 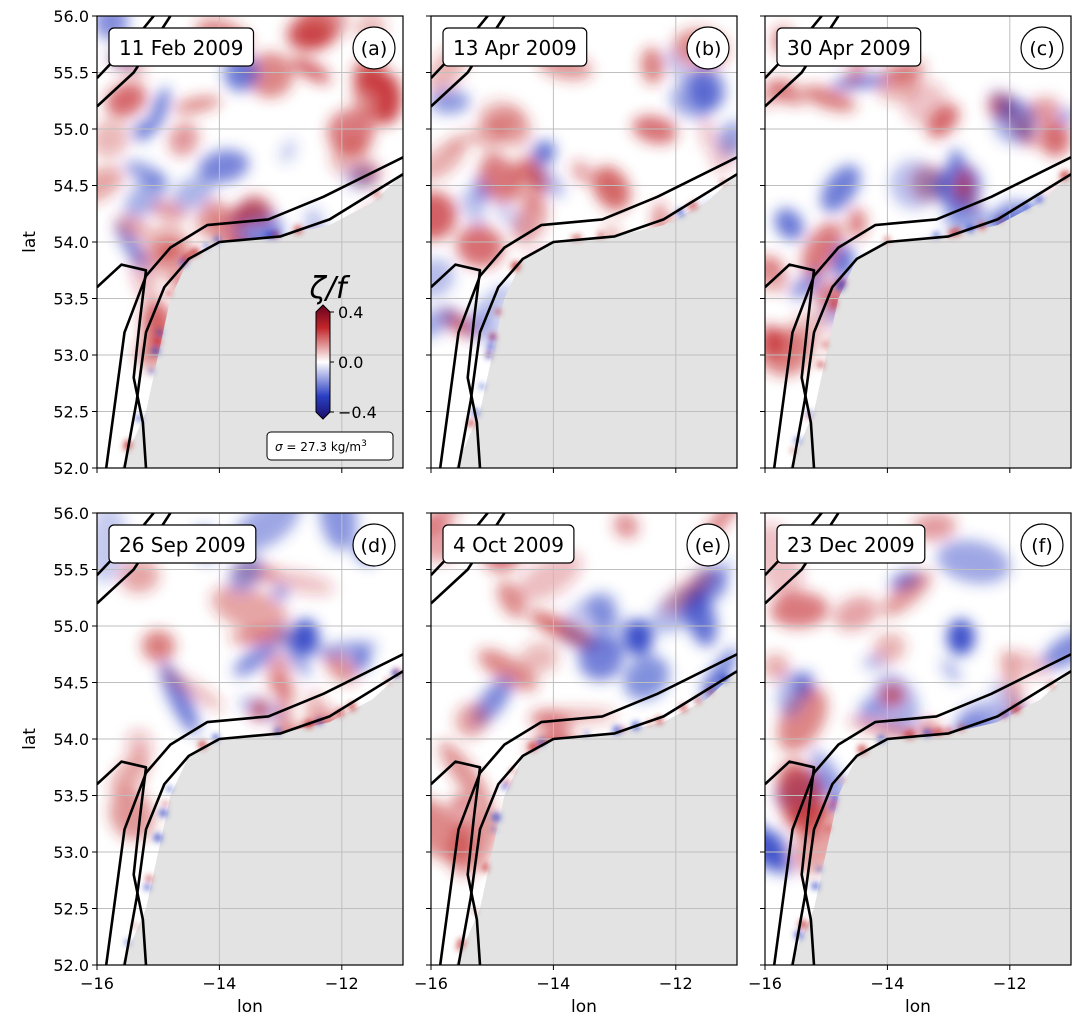 I want to click on svg-text: (f), so click(x=1042, y=546).